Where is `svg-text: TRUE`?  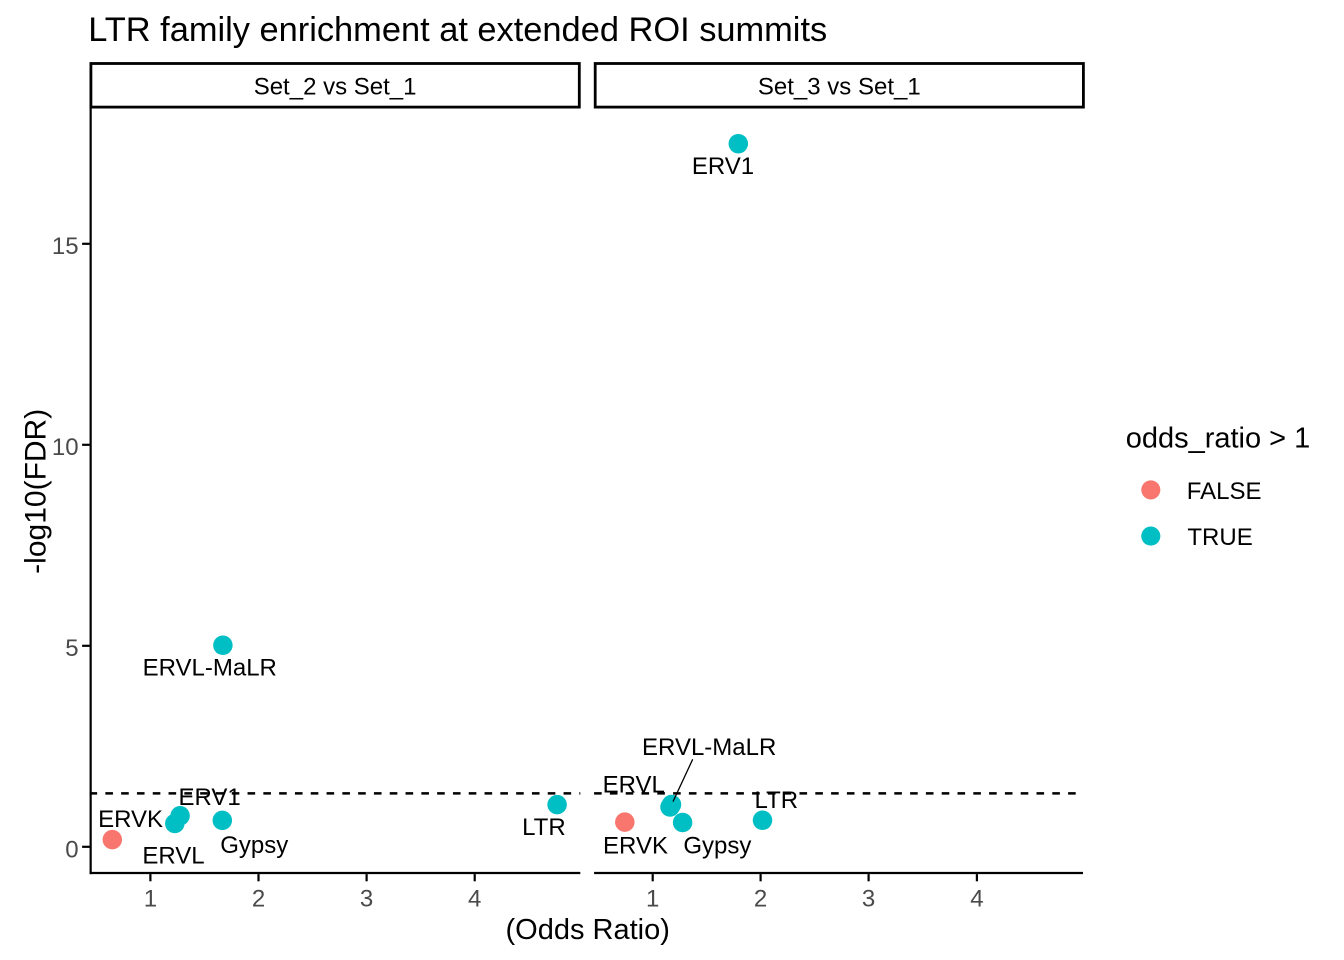 svg-text: TRUE is located at coordinates (1219, 537).